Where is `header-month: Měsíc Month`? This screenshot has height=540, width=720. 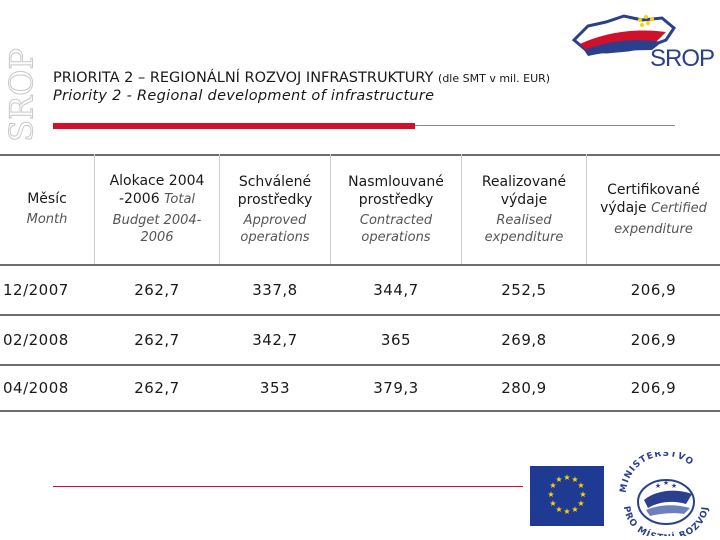
header-month: Měsíc Month is located at coordinates (47, 209).